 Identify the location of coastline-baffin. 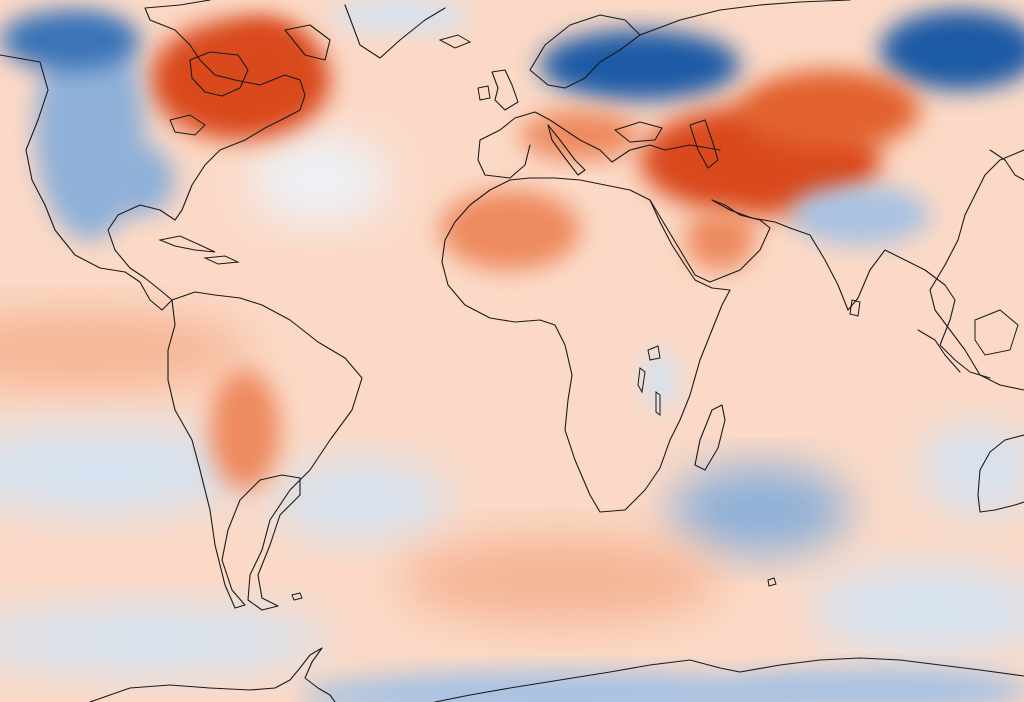
(307, 42).